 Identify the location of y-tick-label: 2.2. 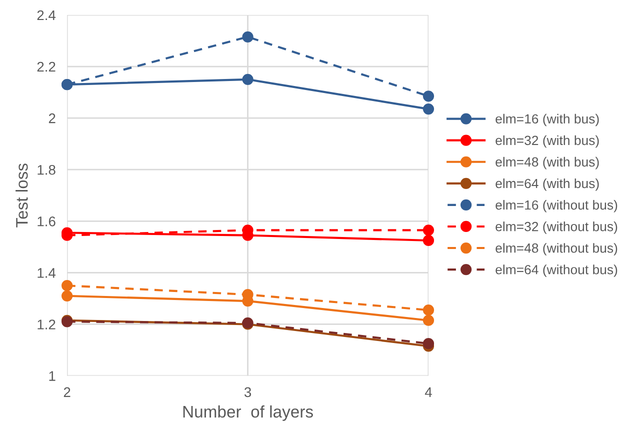
(46, 67).